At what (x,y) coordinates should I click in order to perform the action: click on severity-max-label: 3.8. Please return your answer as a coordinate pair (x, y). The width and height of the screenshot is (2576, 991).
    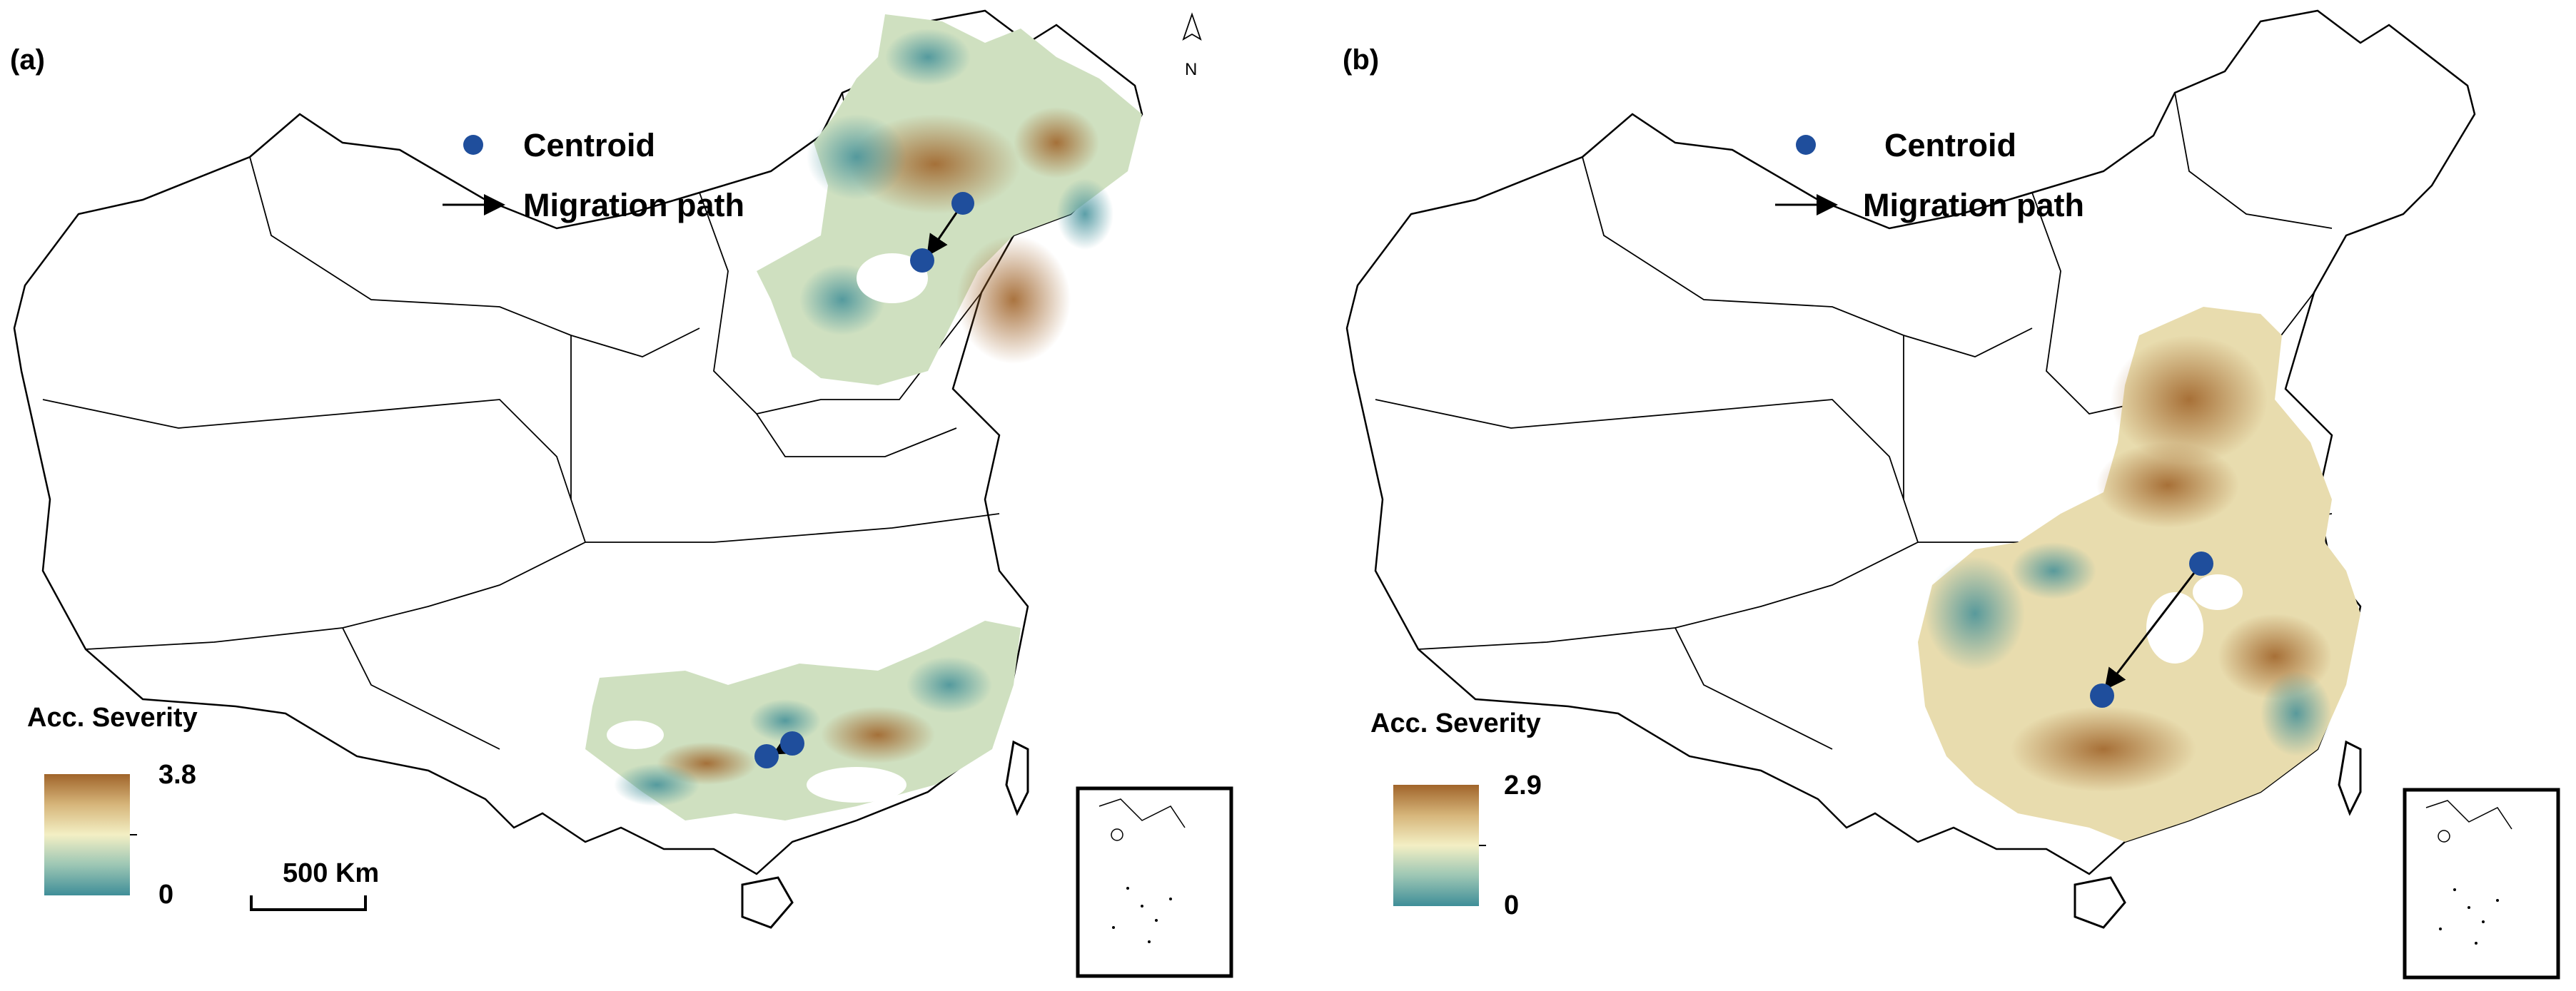
    Looking at the image, I should click on (177, 775).